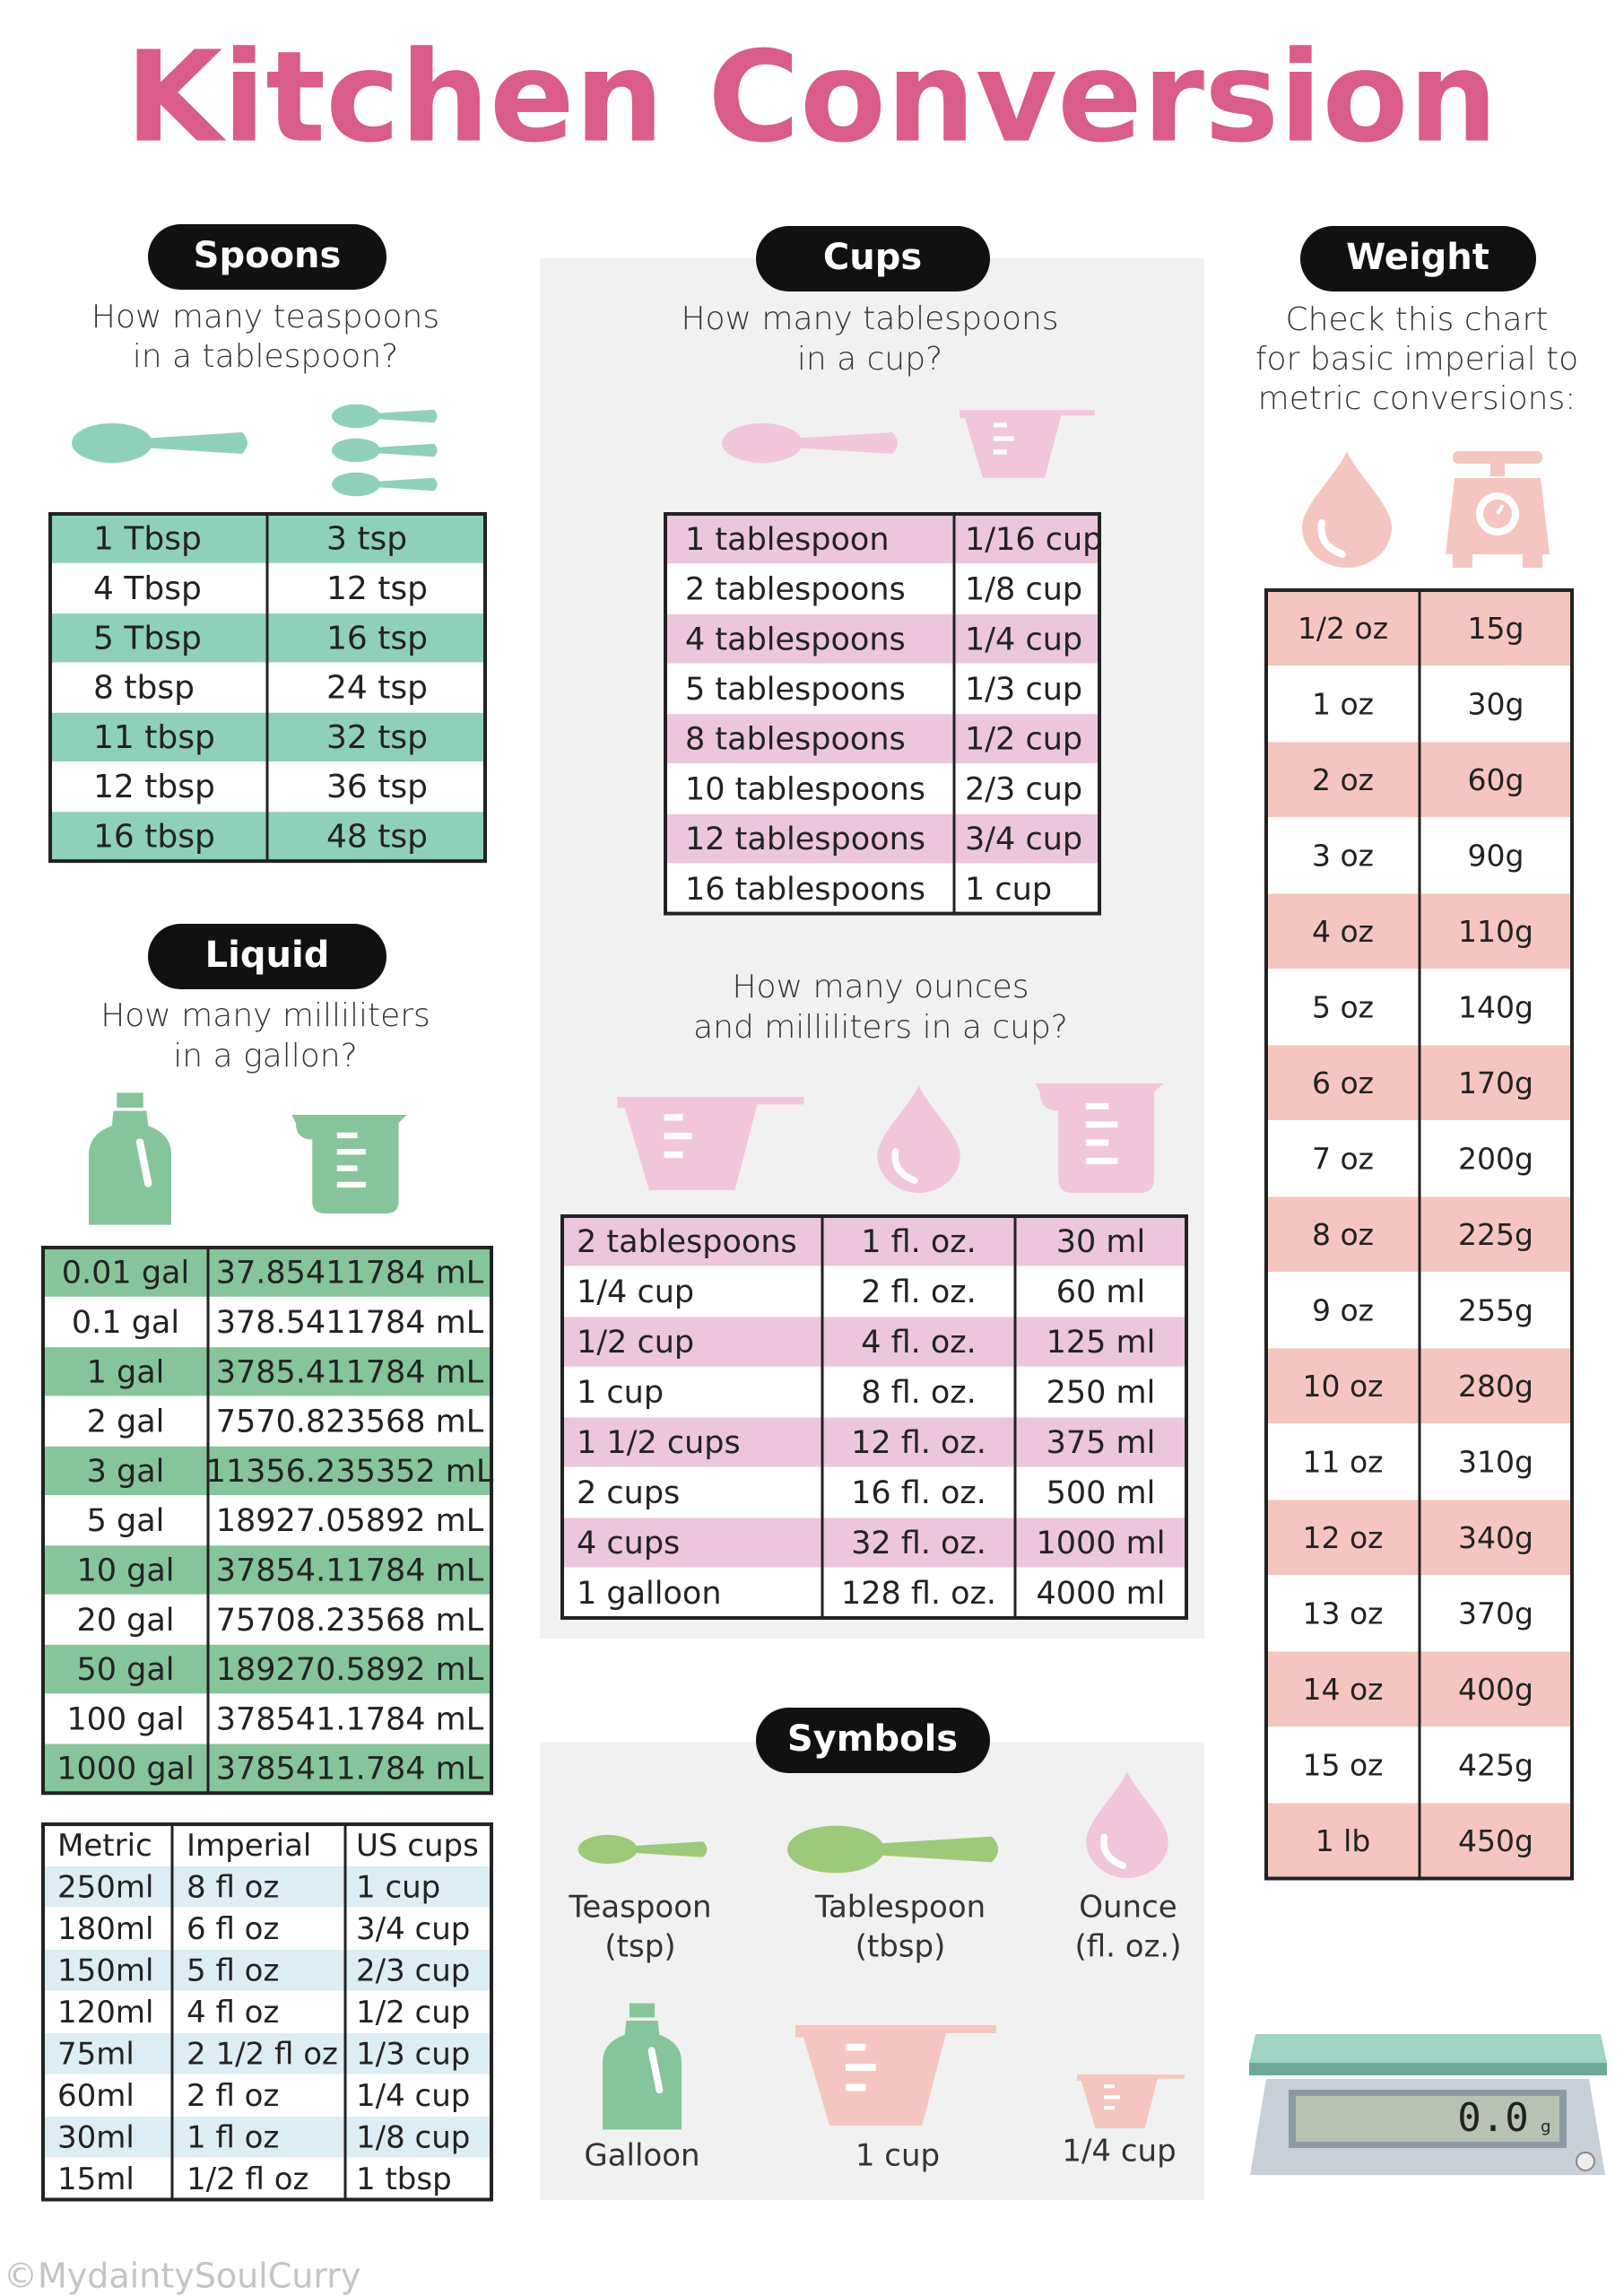 Image resolution: width=1624 pixels, height=2296 pixels. I want to click on symbol-label: 1 cup, so click(897, 2156).